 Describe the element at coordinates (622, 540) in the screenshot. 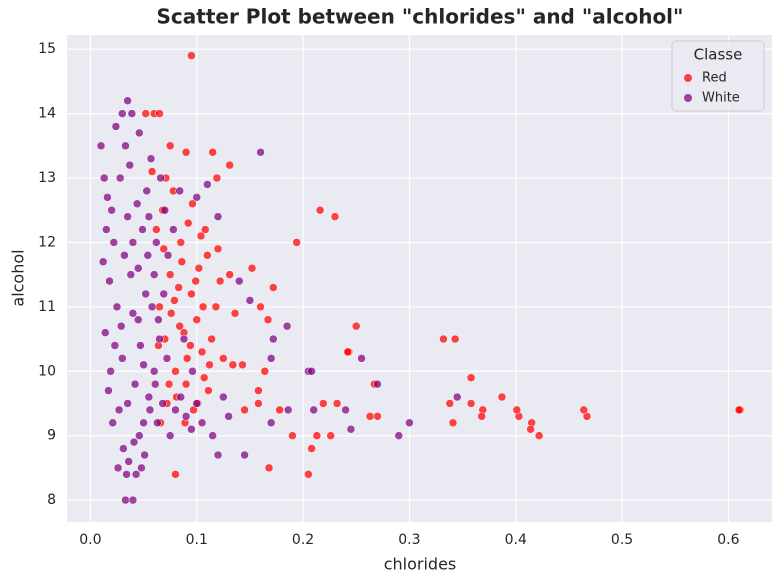

I see `x-tick-label: 0.5` at that location.